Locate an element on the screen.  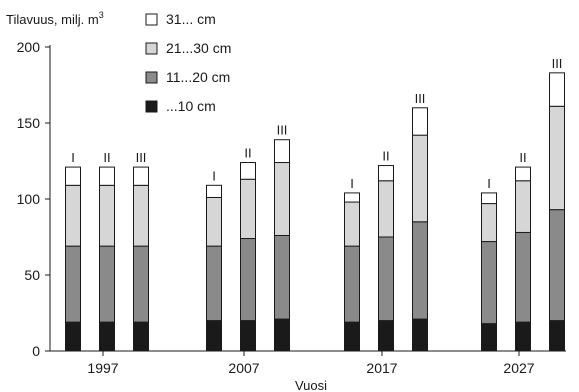
y-axis-title-superscript: 3 is located at coordinates (101, 15).